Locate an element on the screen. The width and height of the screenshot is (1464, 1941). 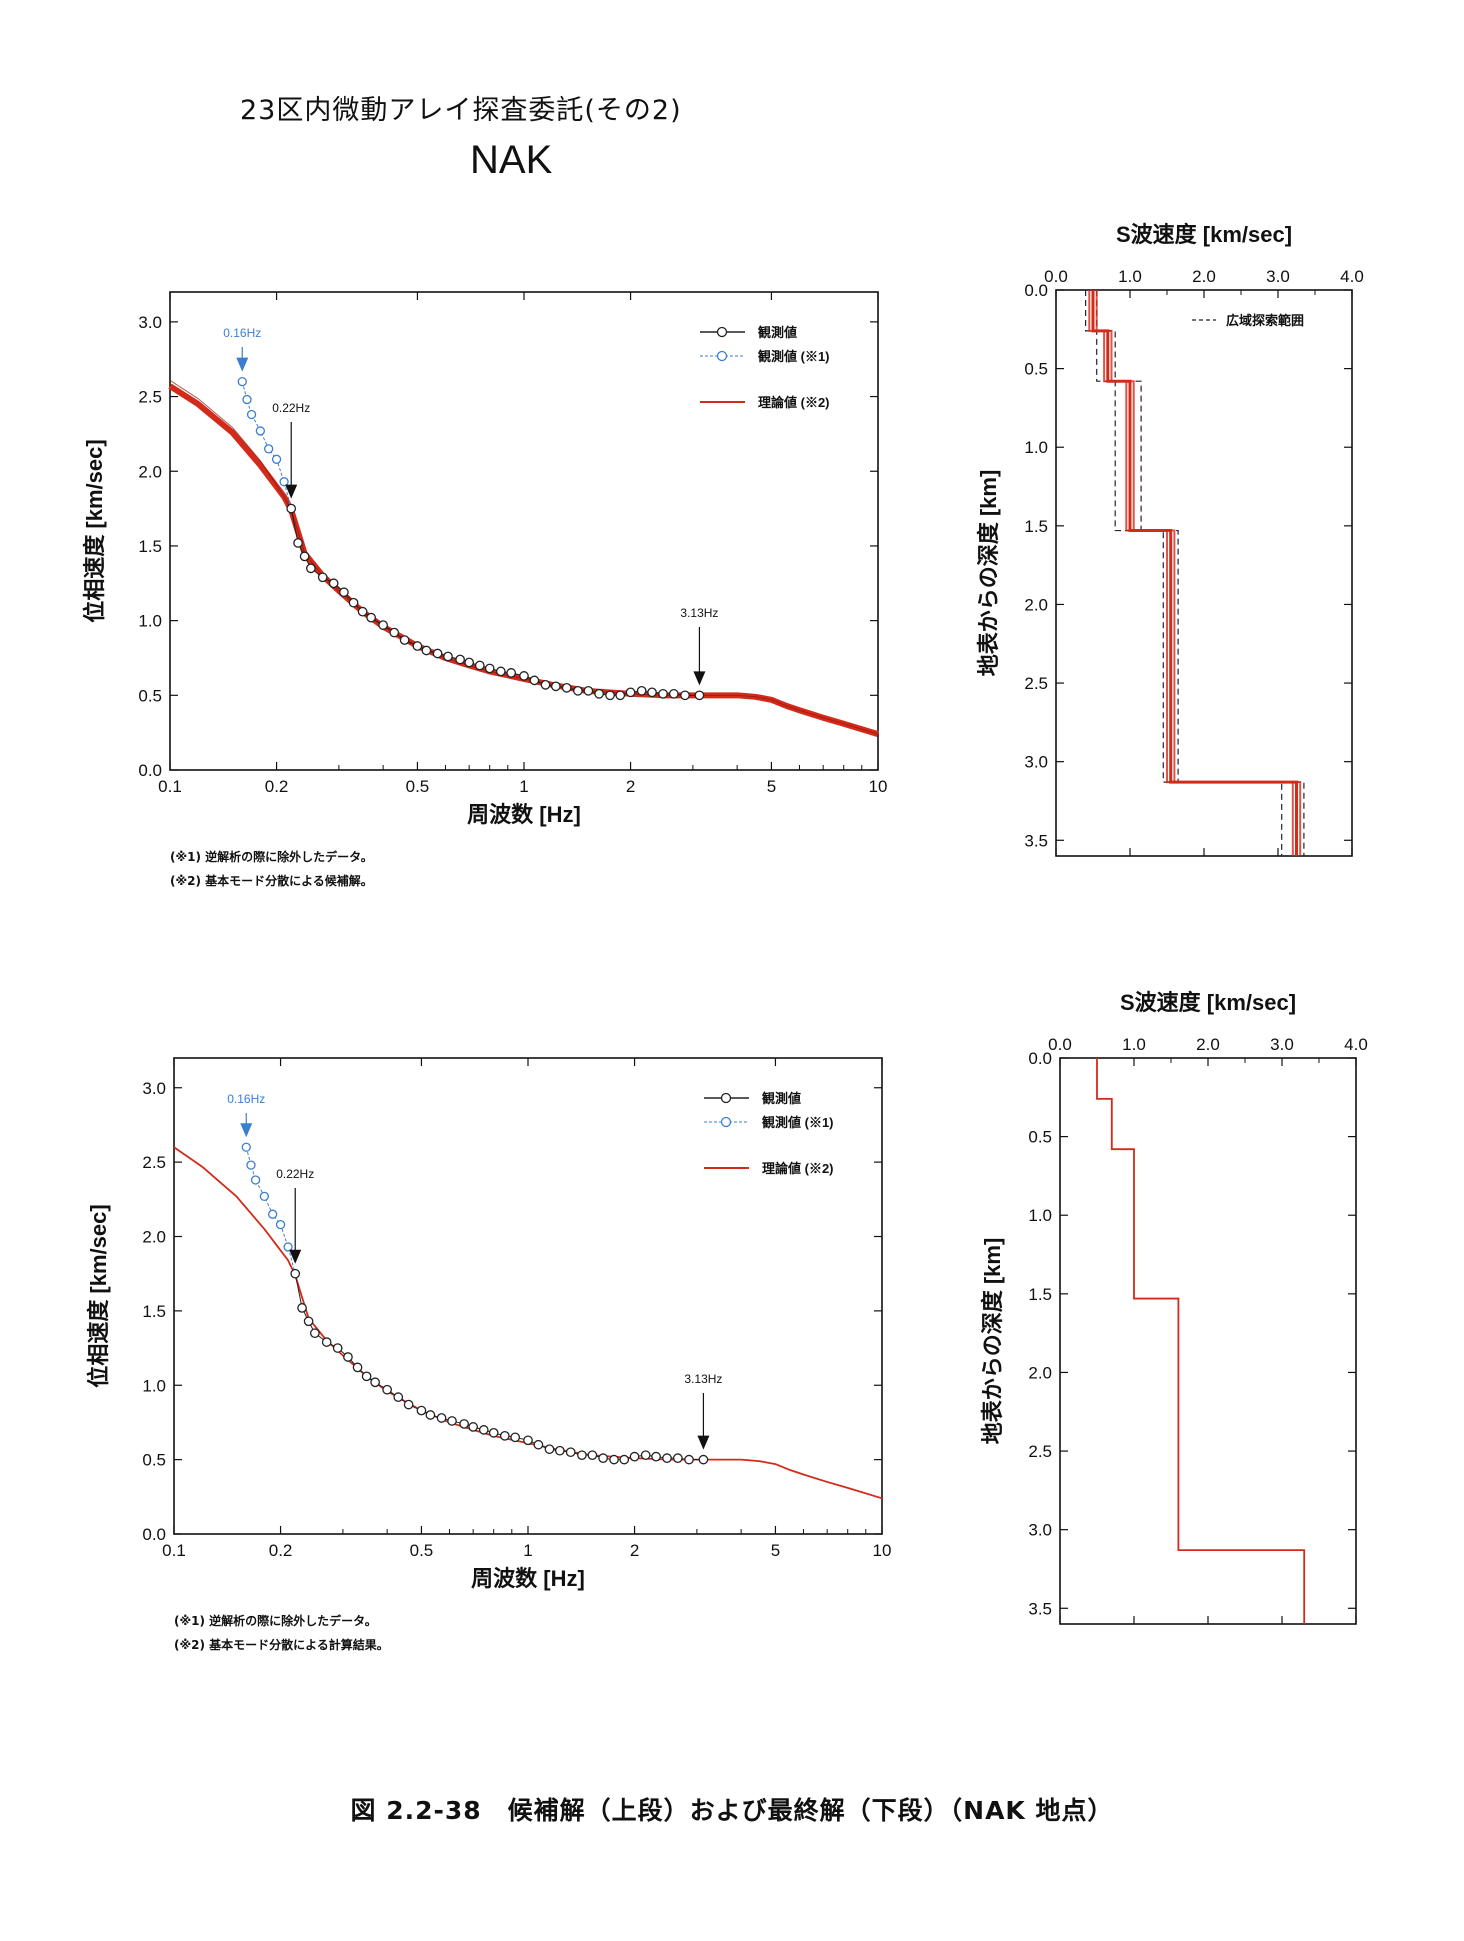
disp1-xtick-label: 5 is located at coordinates (775, 1550).